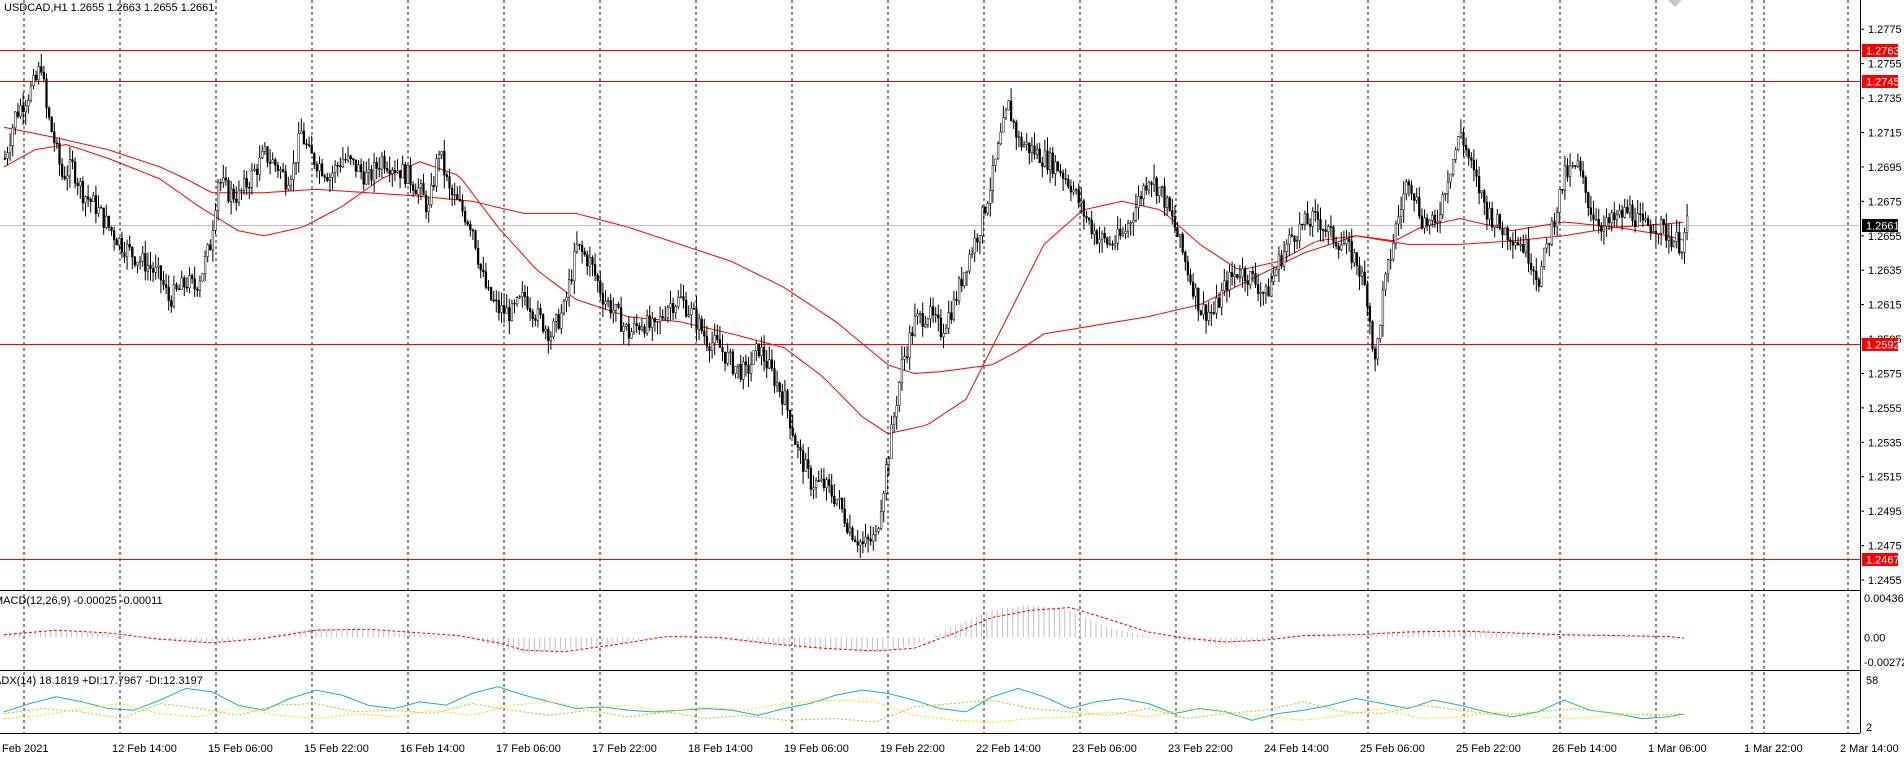 The width and height of the screenshot is (1904, 760). What do you see at coordinates (1773, 749) in the screenshot?
I see `x-tick-label: 1 Mar 22:00` at bounding box center [1773, 749].